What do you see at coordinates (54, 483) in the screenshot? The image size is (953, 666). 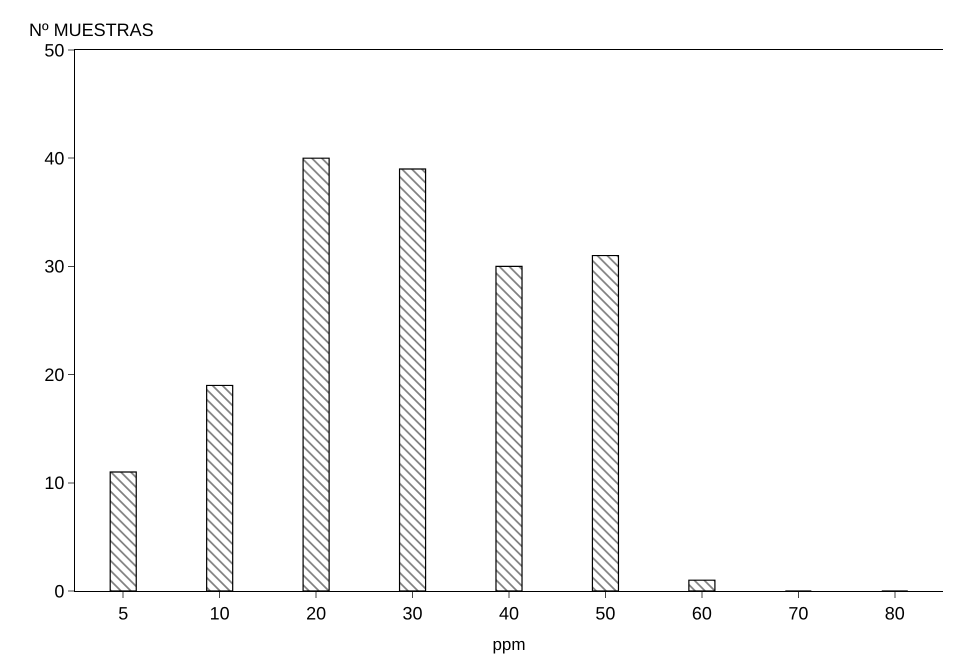 I see `y-tick-label: 10` at bounding box center [54, 483].